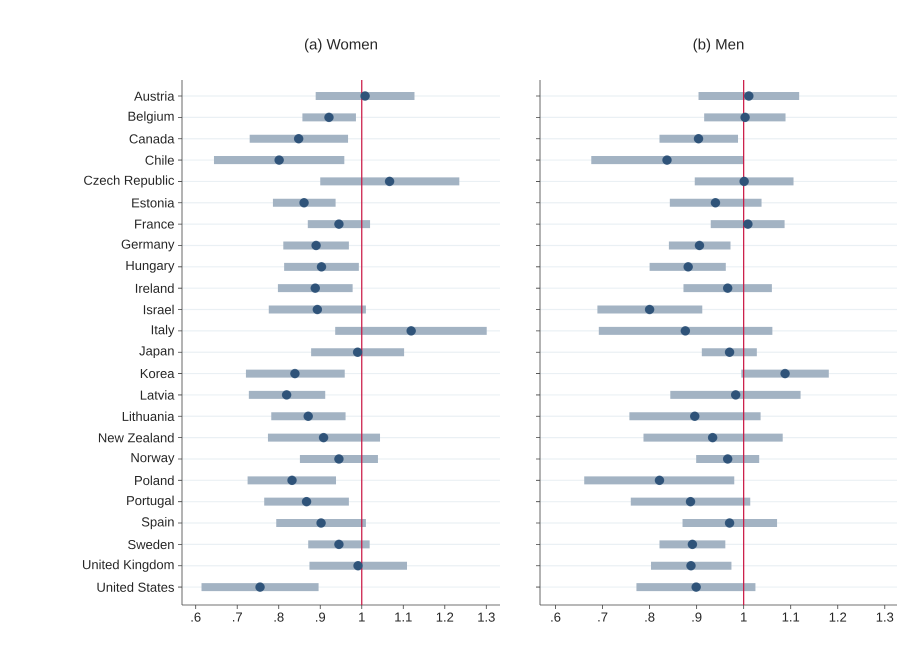 This screenshot has width=914, height=662. I want to click on y-tick-label: Sweden, so click(151, 545).